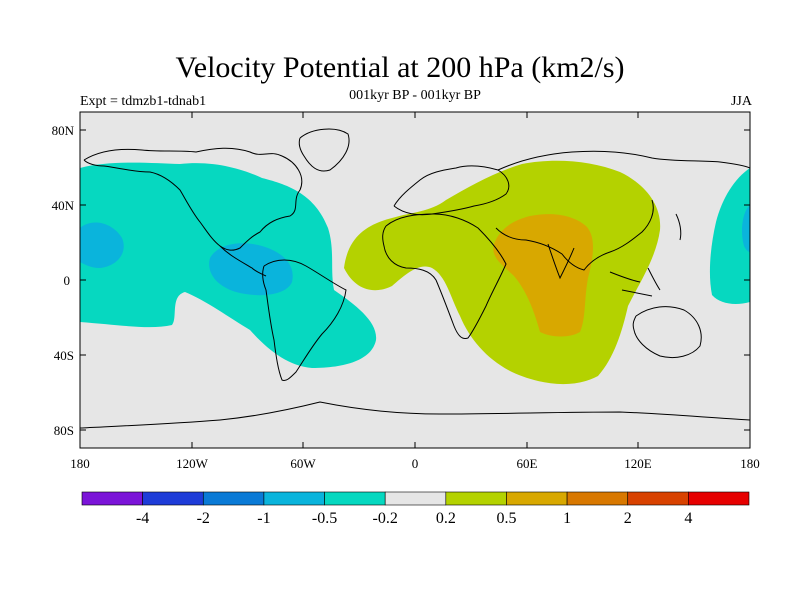 Image resolution: width=800 pixels, height=600 pixels. I want to click on coastline-asia, so click(622, 210).